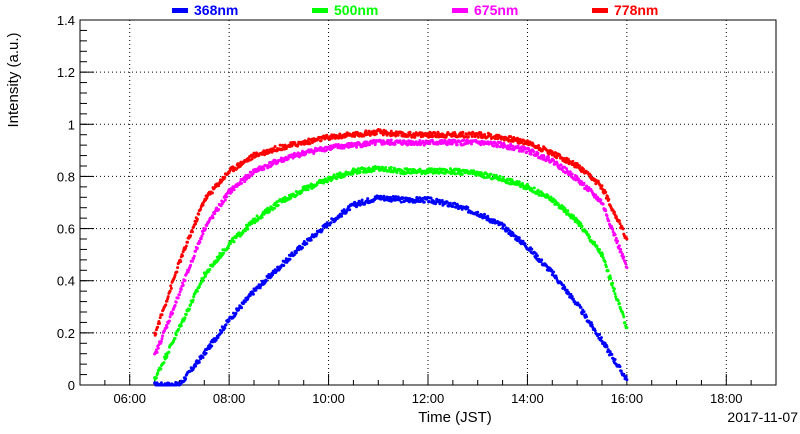 The image size is (800, 434). I want to click on x-tick-label: 10:00, so click(328, 398).